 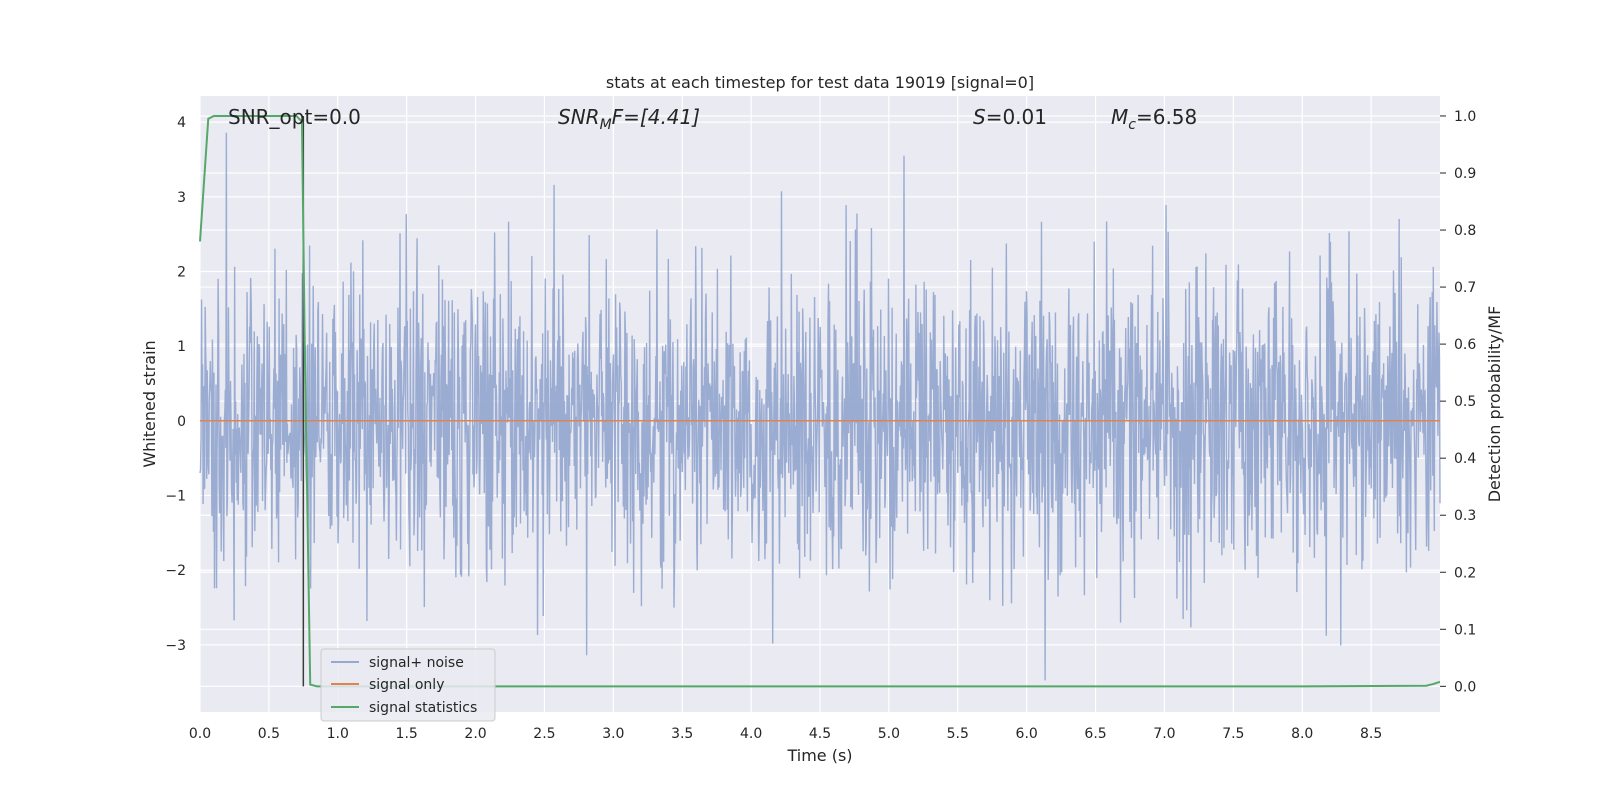 What do you see at coordinates (613, 734) in the screenshot?
I see `x-tick-label: 3.0` at bounding box center [613, 734].